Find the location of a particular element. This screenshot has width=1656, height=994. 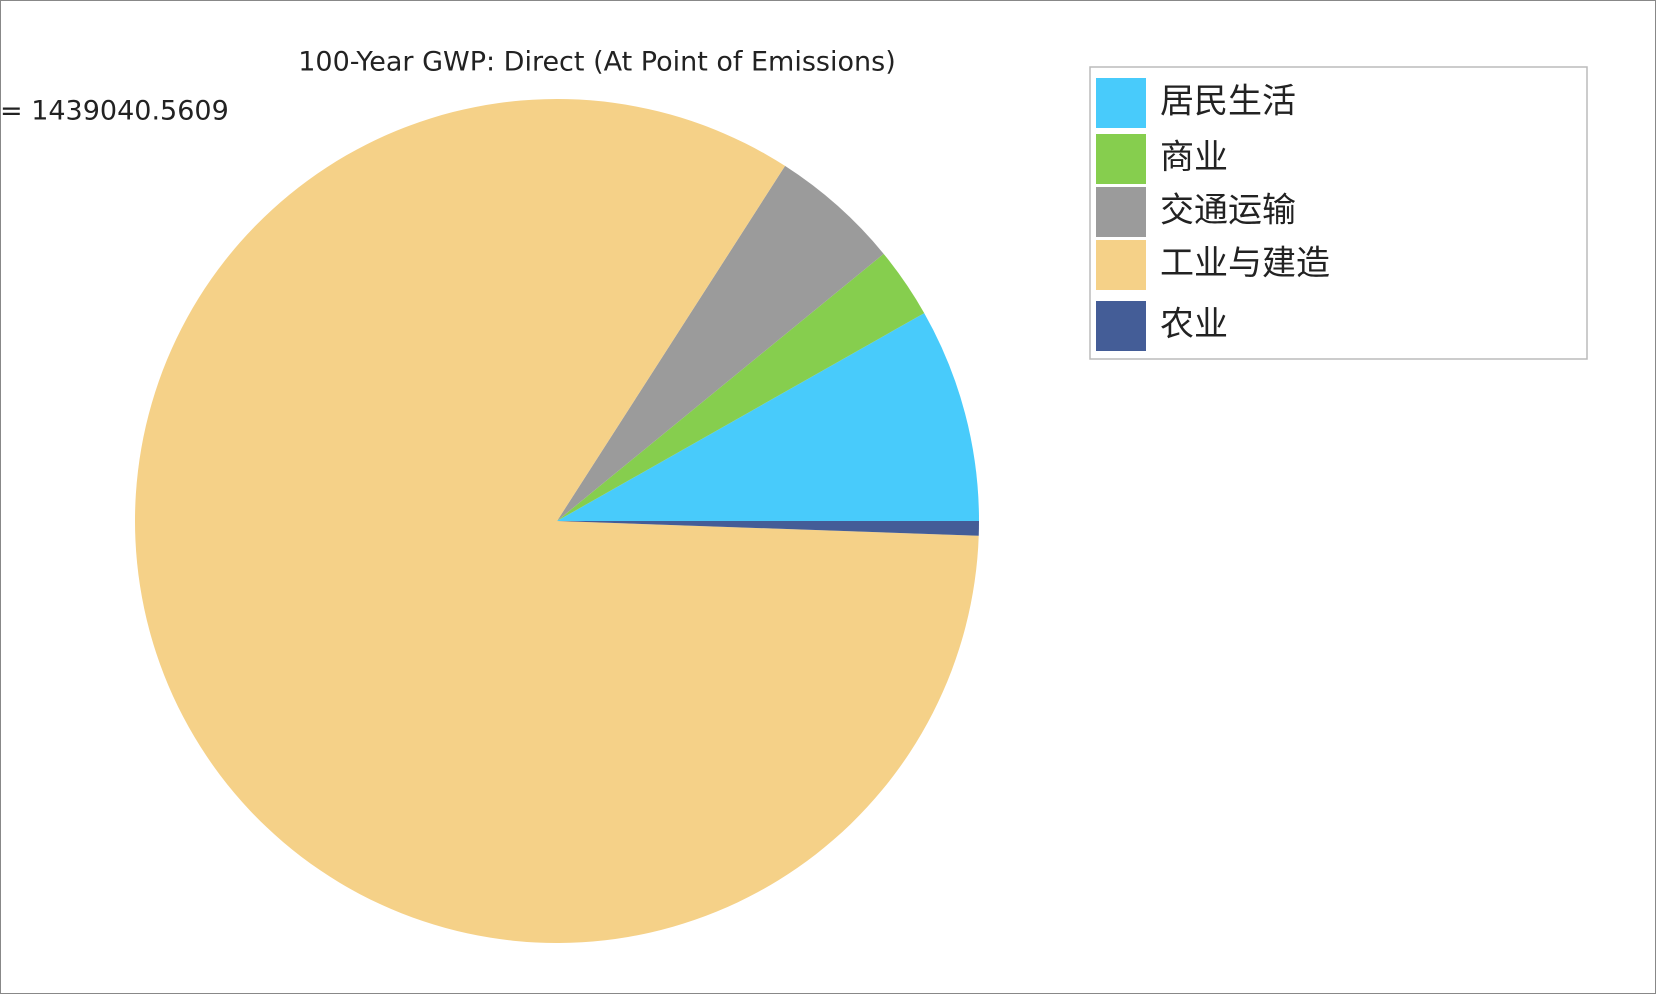

legend-label: 交通运输 is located at coordinates (1228, 211).